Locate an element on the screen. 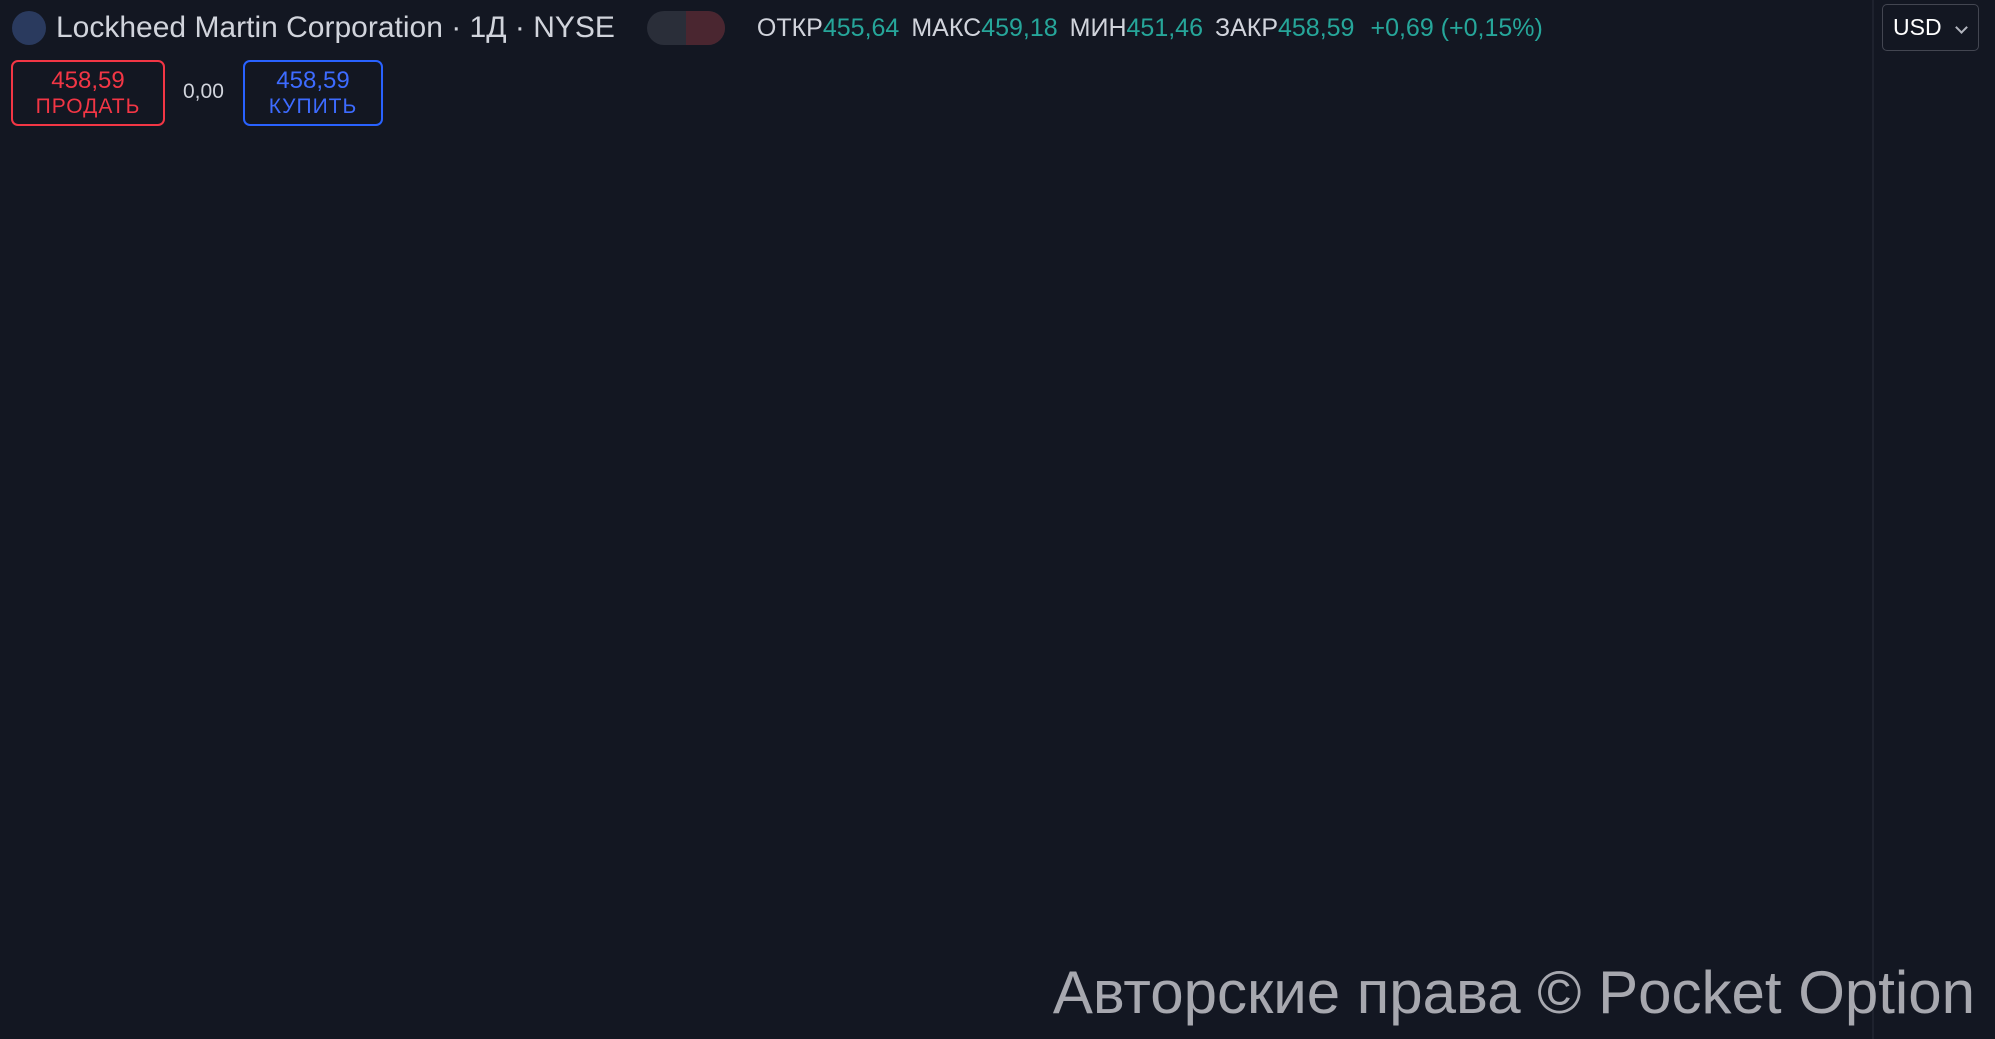  ohlc: ОТКР455,64 МАКС459,18 МИН451,46 ЗАКР458,59 is located at coordinates (1056, 28).